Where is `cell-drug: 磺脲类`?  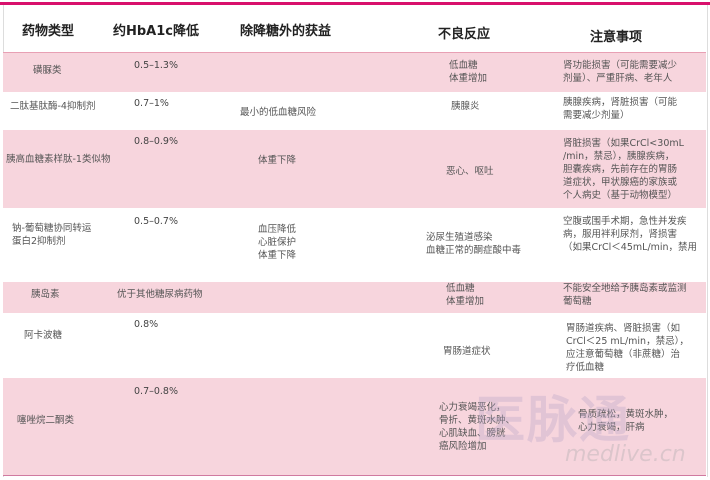 cell-drug: 磺脲类 is located at coordinates (47, 70).